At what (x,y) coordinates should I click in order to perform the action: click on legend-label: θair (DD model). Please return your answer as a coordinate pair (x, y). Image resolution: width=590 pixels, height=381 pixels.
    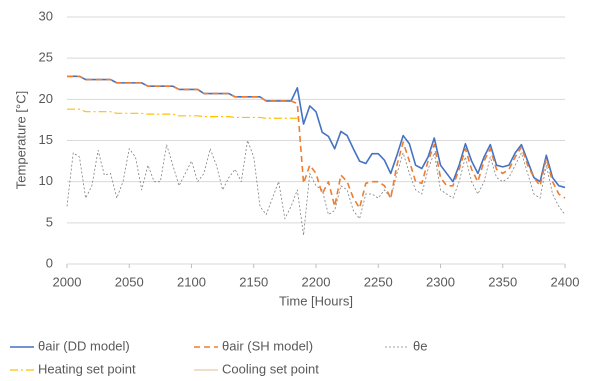
    Looking at the image, I should click on (84, 345).